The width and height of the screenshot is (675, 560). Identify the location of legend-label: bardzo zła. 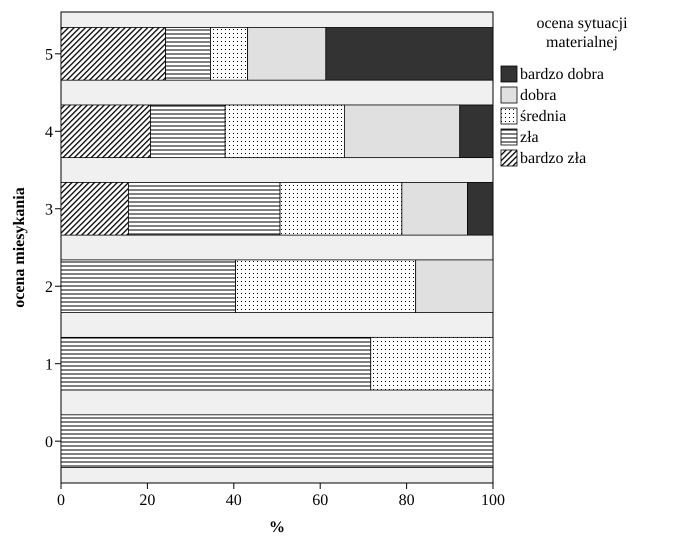
(553, 158).